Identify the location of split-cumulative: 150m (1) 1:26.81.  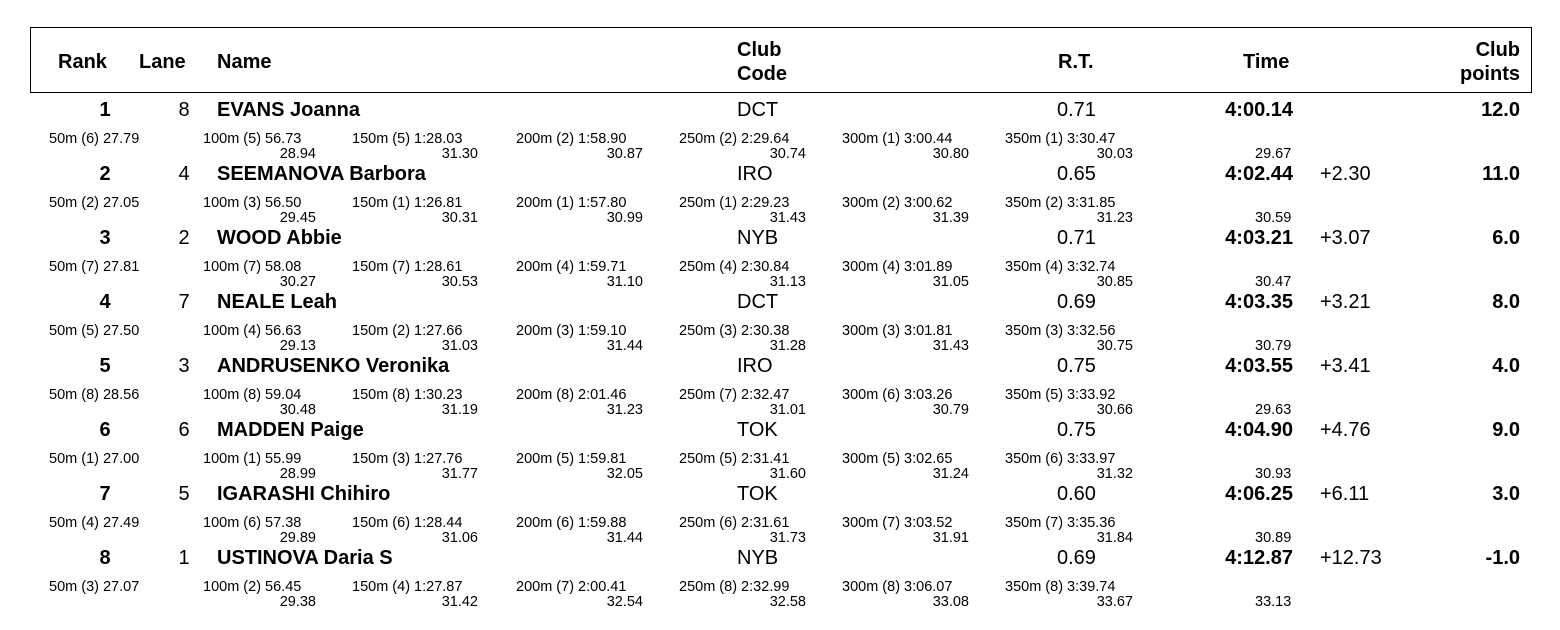
(407, 203).